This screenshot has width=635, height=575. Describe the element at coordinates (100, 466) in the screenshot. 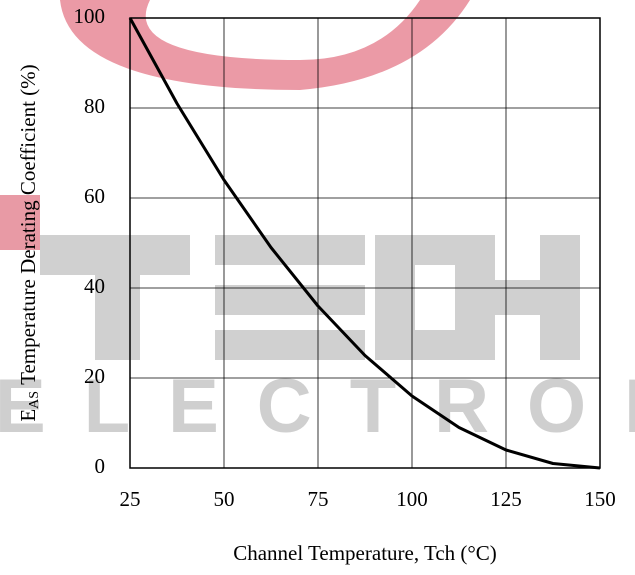

I see `y-tick-label: 0` at that location.